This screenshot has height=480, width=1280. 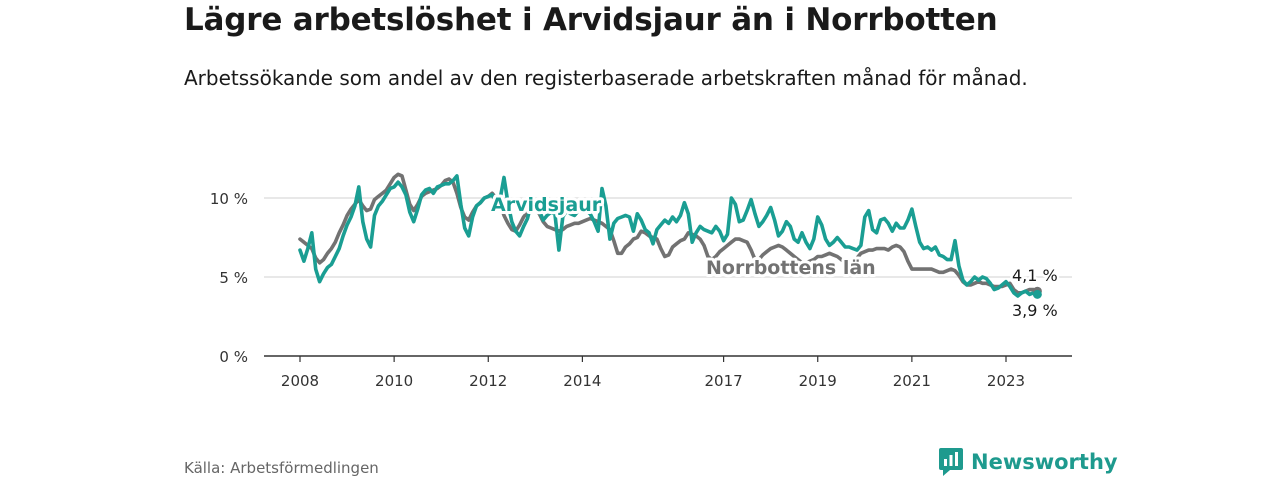 I want to click on series-line-arvidsjaur, so click(x=669, y=236).